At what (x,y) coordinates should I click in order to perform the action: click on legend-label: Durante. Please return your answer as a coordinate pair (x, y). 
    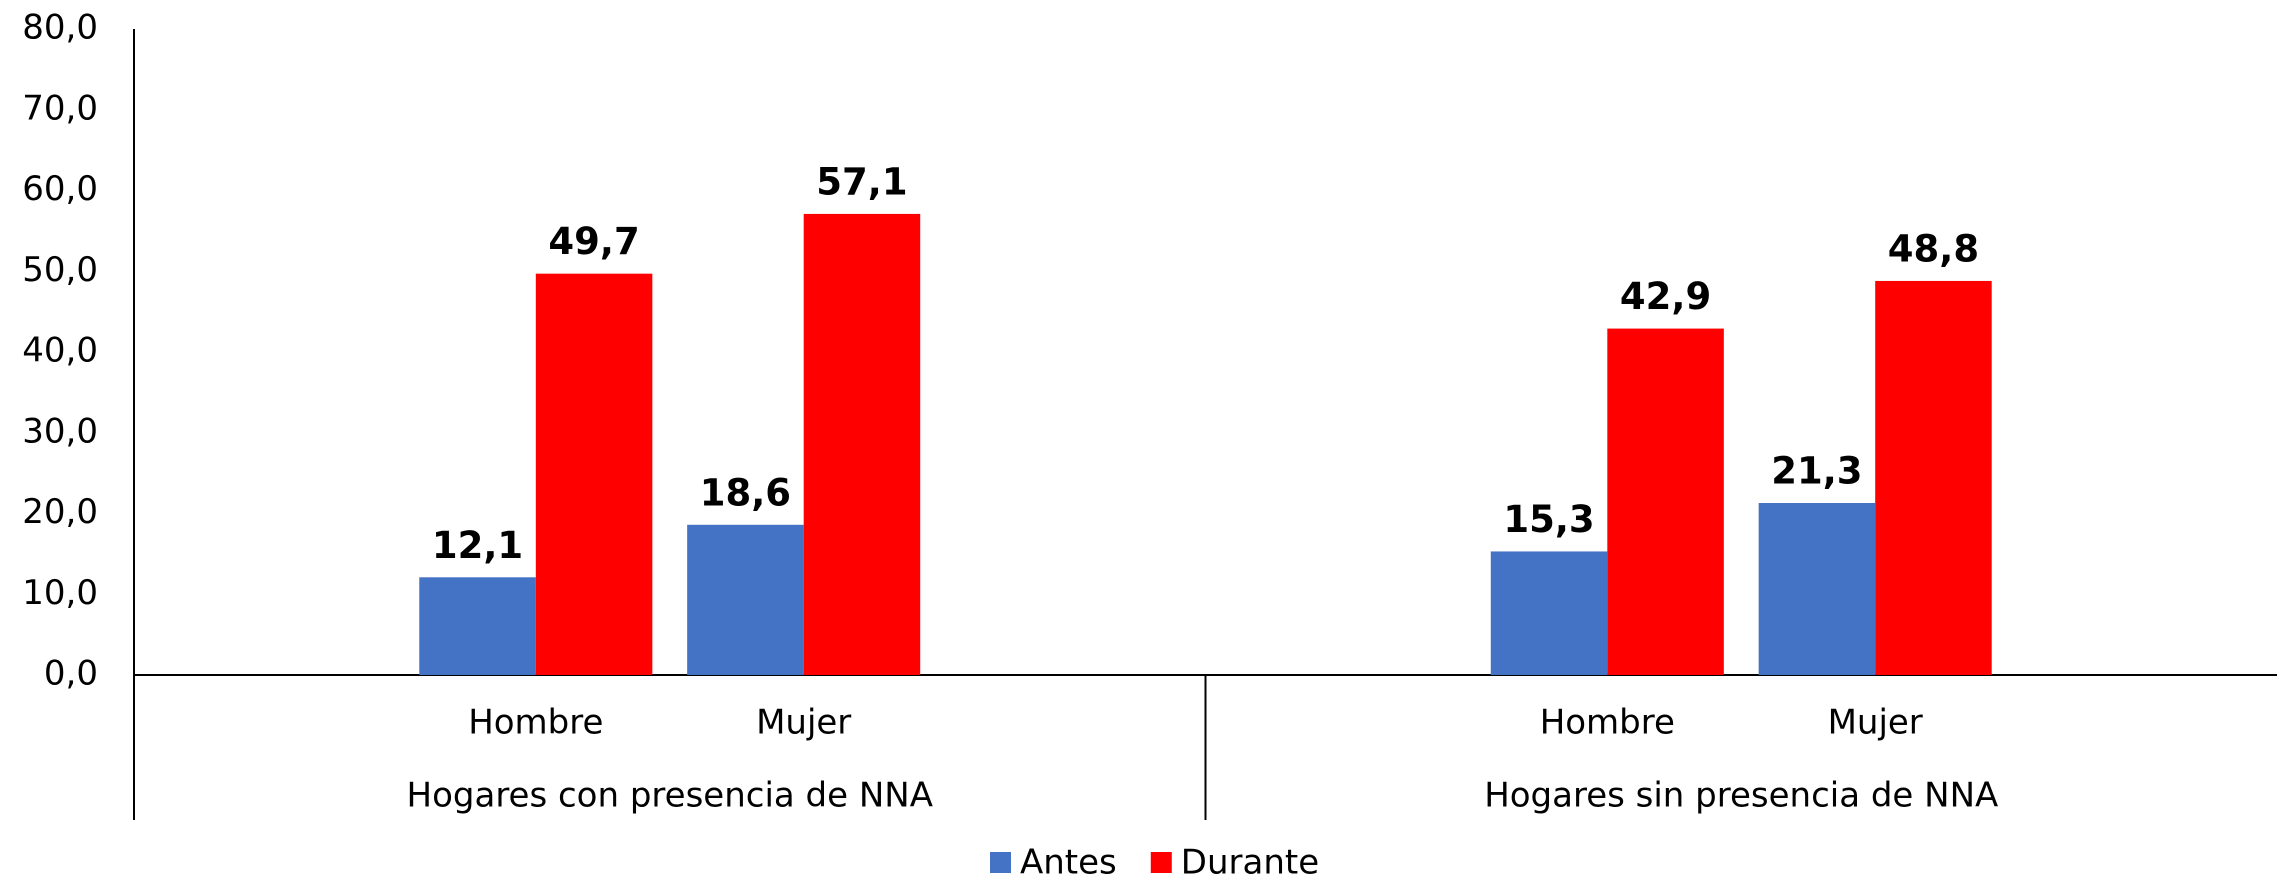
    Looking at the image, I should click on (1250, 861).